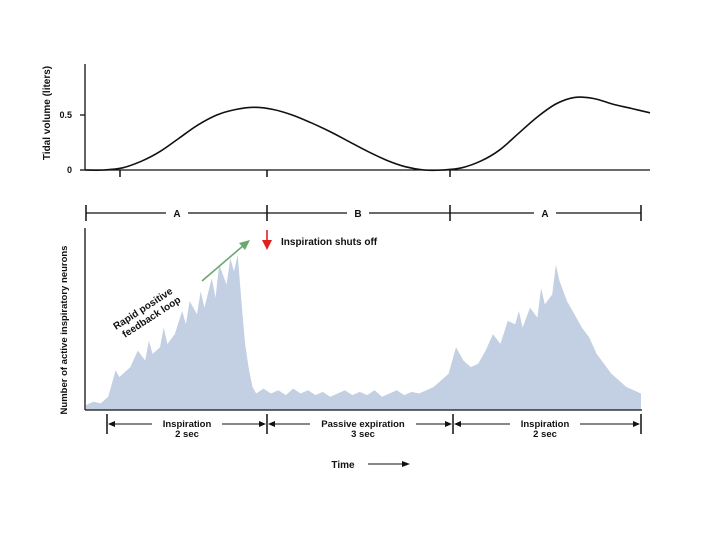 The image size is (720, 540). I want to click on phase-bar-top: A B A, so click(363, 213).